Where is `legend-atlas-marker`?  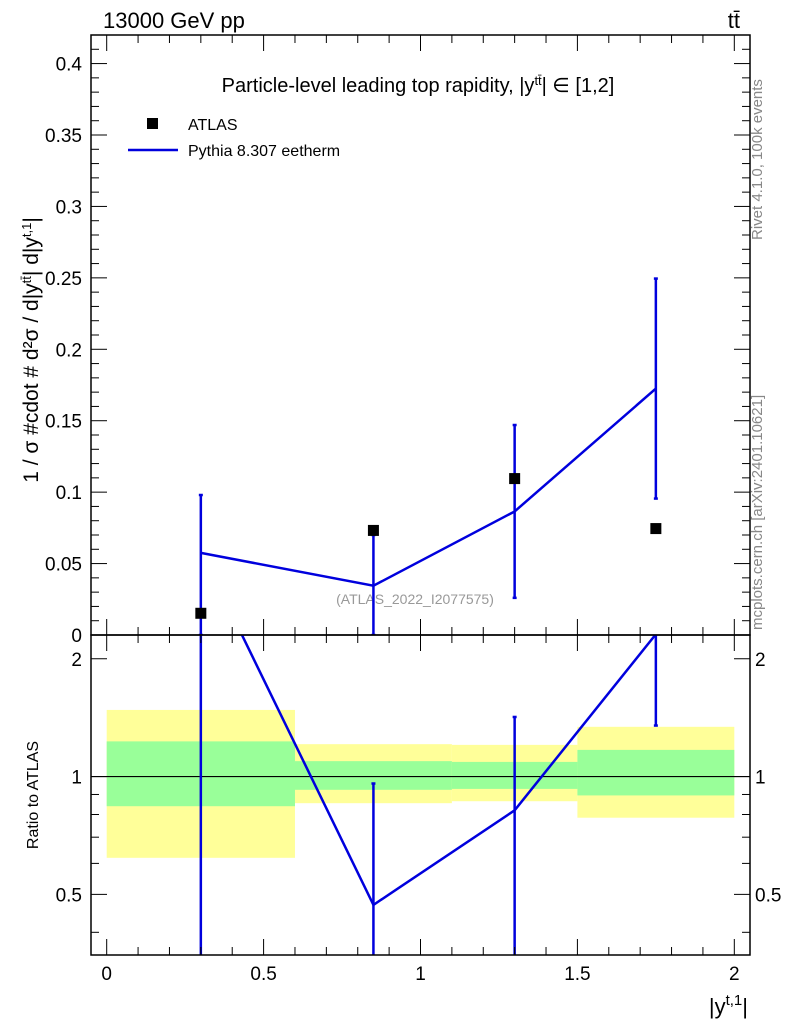
legend-atlas-marker is located at coordinates (152, 123).